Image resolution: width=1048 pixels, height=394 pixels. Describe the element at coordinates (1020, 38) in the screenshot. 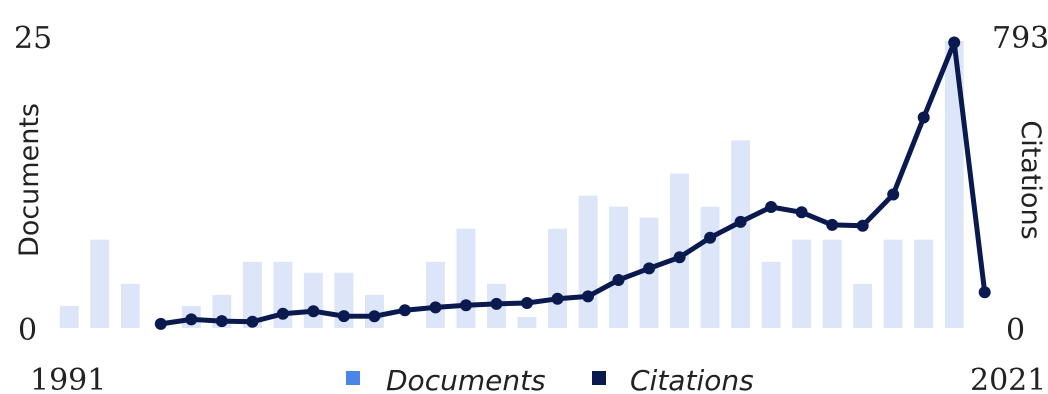

I see `y-right-max-label: 793` at that location.